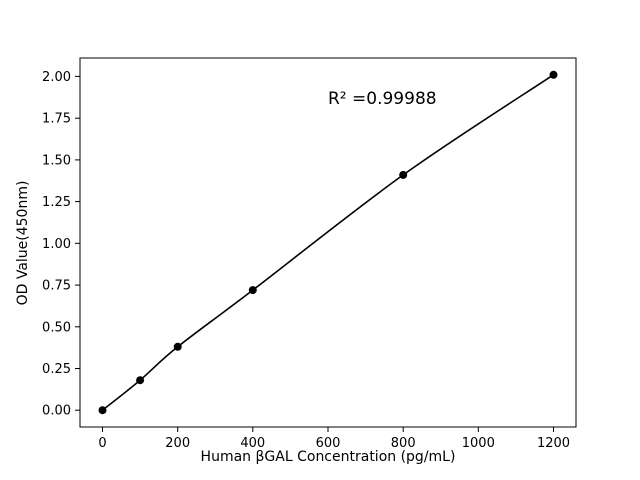 This screenshot has width=640, height=480. I want to click on y-tick-label: 1.25, so click(56, 202).